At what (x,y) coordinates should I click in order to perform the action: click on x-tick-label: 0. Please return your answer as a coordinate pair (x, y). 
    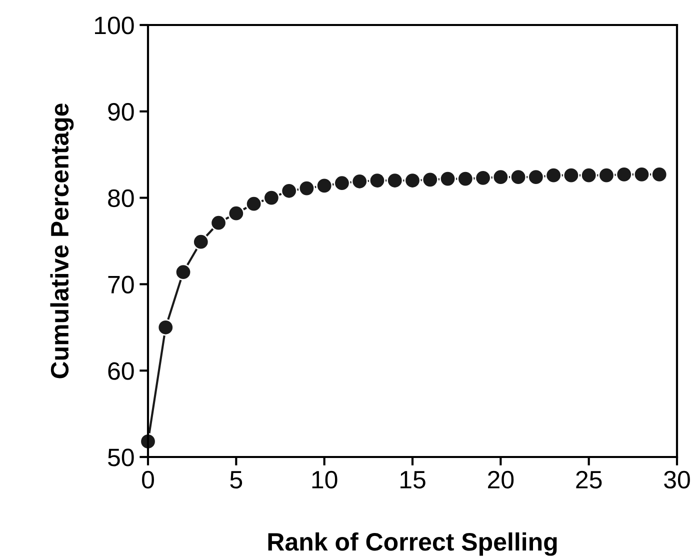
    Looking at the image, I should click on (148, 479).